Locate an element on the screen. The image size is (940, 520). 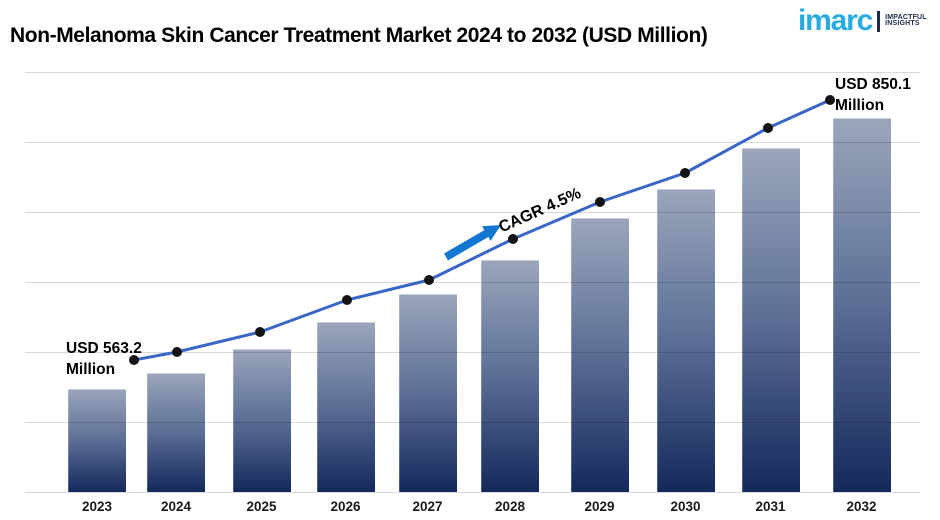
imarc-logo-wordmark: imarc is located at coordinates (835, 20).